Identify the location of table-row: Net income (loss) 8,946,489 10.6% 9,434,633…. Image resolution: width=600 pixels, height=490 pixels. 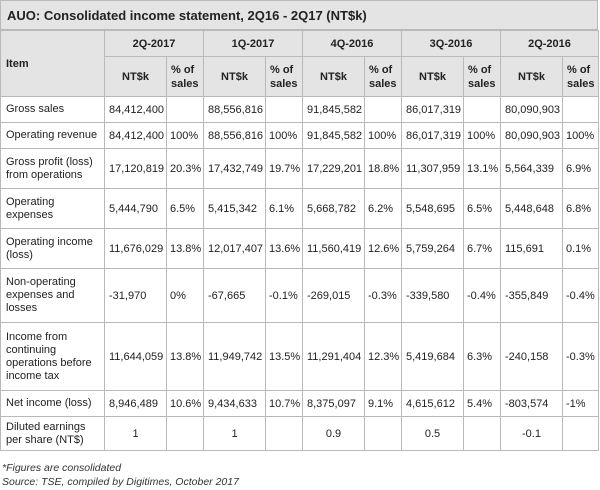
(299, 403).